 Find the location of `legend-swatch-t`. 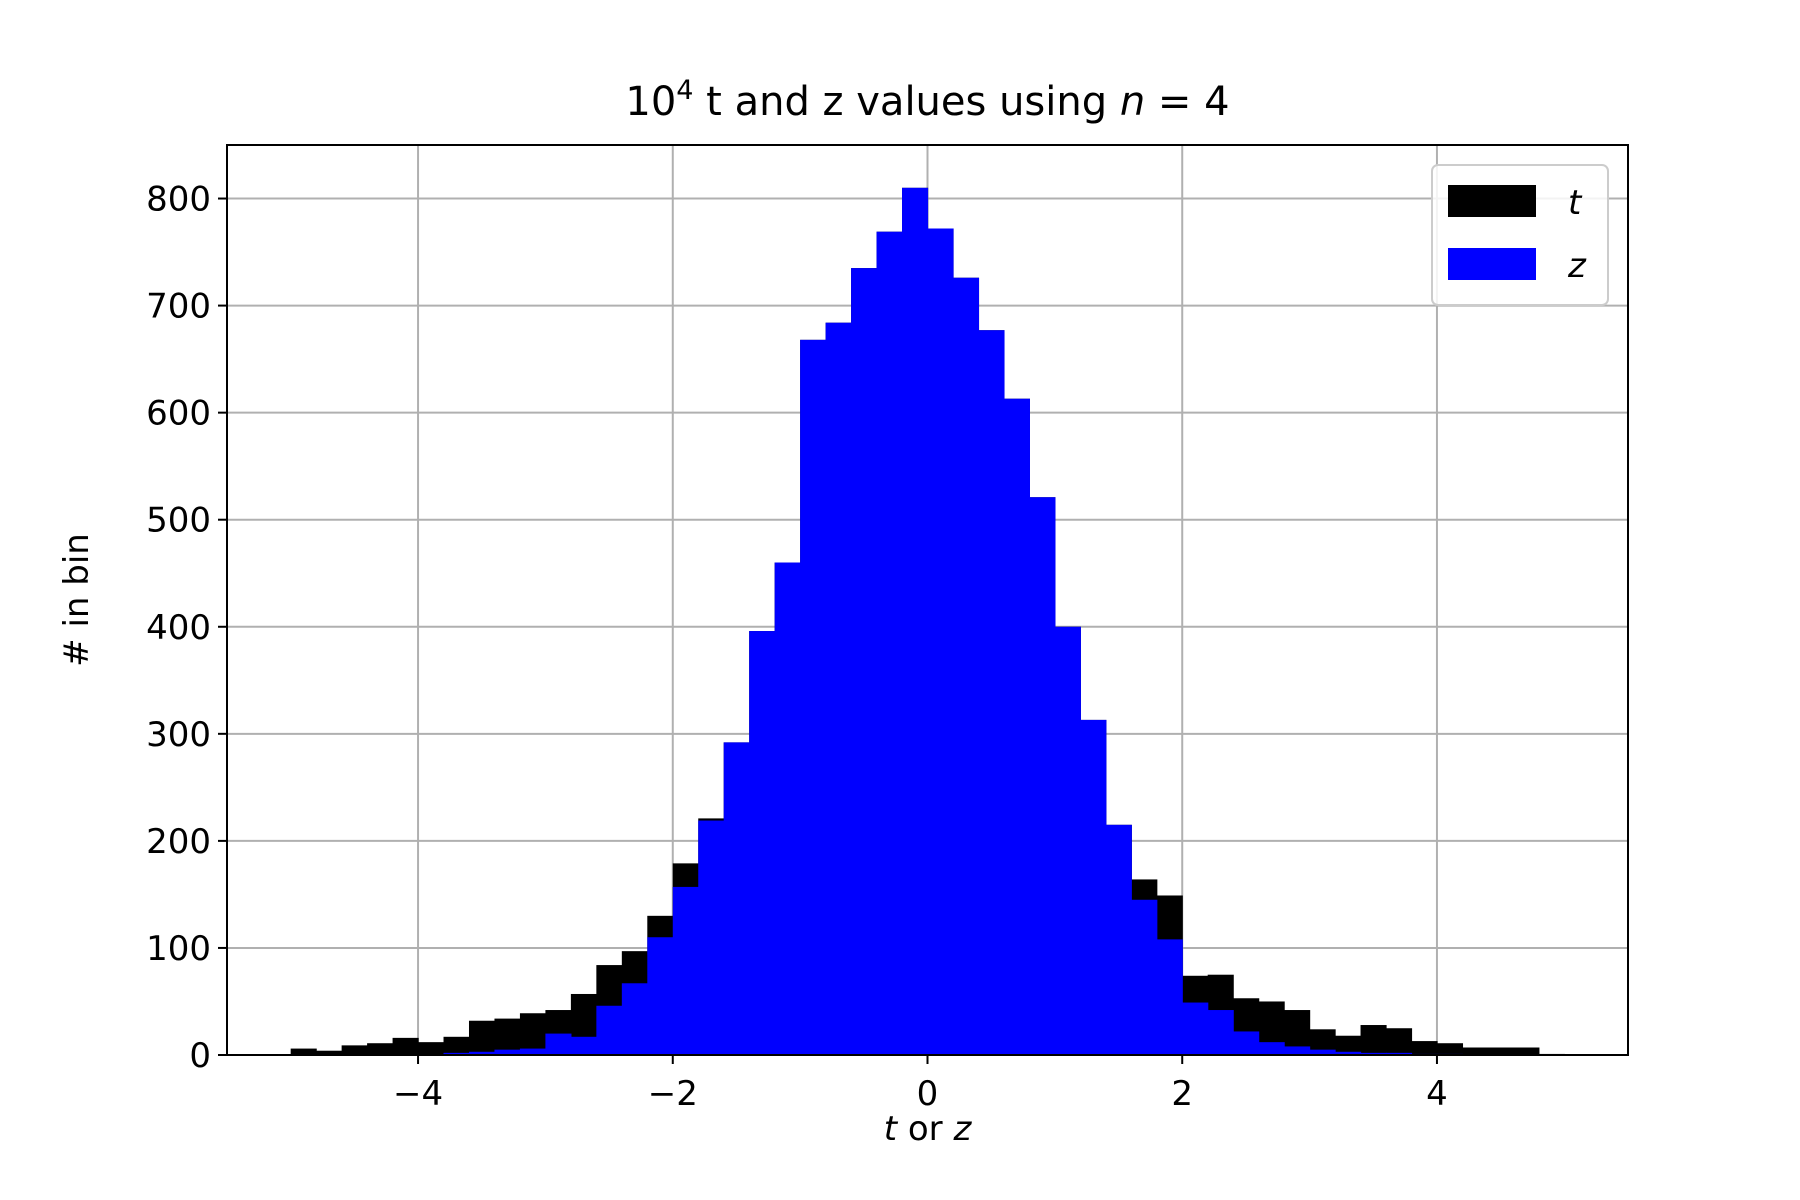

legend-swatch-t is located at coordinates (1492, 201).